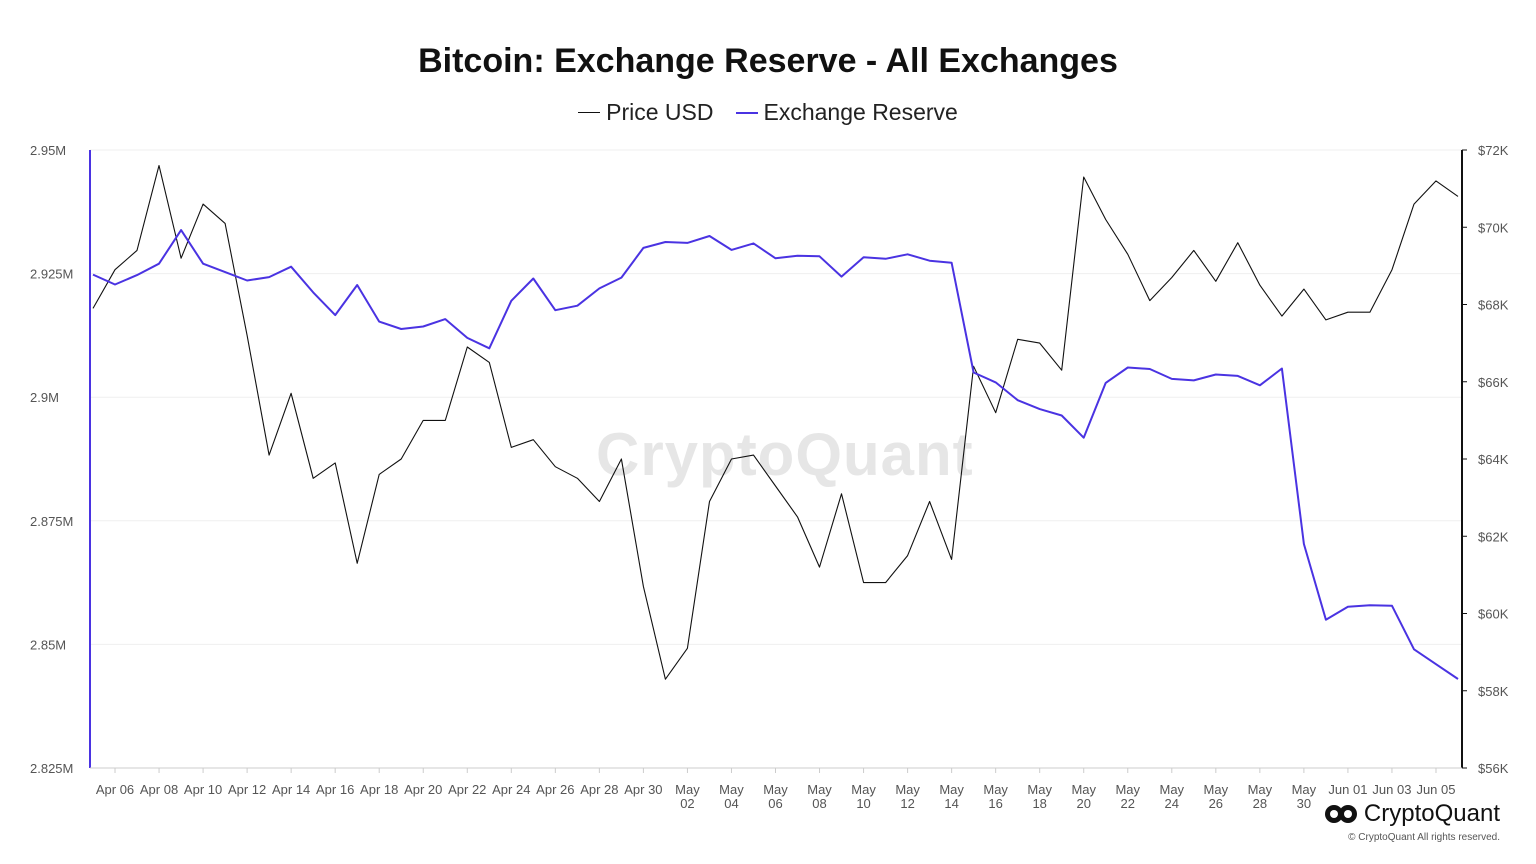 The width and height of the screenshot is (1536, 864). I want to click on x-tick-label: 08, so click(819, 803).